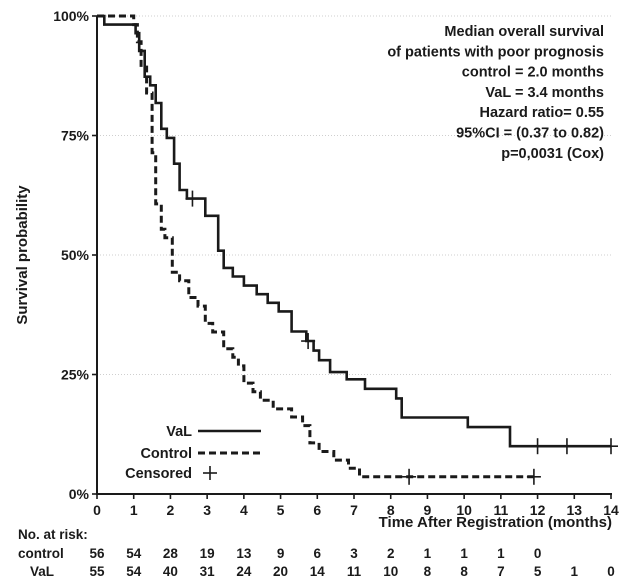 The height and width of the screenshot is (581, 627). What do you see at coordinates (500, 510) in the screenshot?
I see `x-tick-label-11: 11` at bounding box center [500, 510].